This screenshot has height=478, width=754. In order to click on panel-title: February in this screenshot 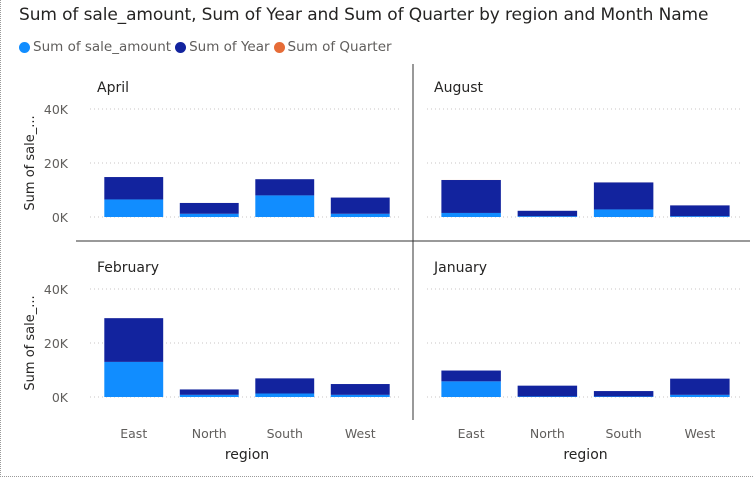, I will do `click(128, 268)`.